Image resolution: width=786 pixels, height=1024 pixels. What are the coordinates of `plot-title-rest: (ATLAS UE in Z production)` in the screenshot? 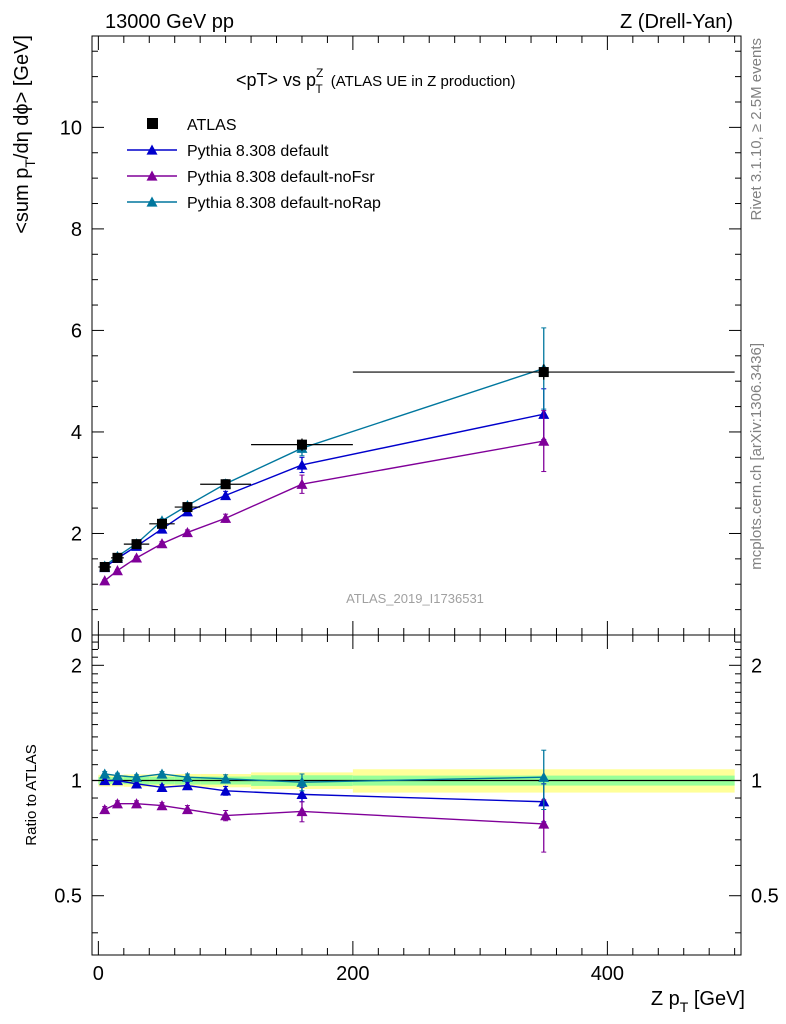 It's located at (423, 81).